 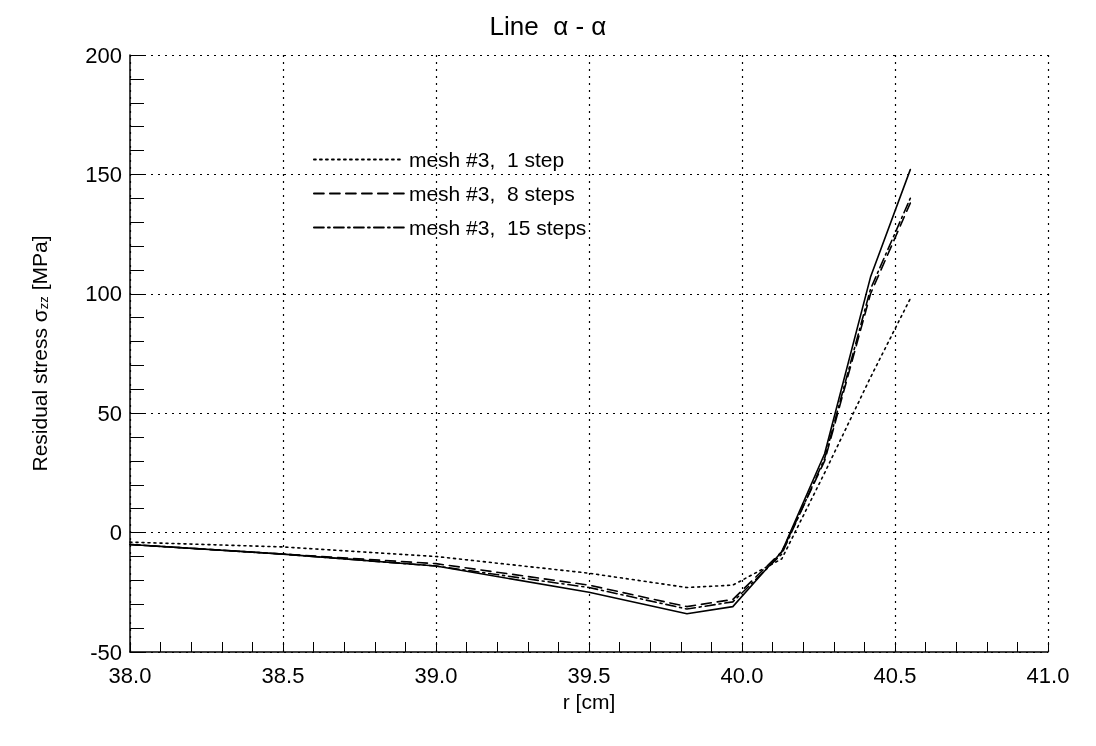 I want to click on y-tick-label: 50, so click(x=109, y=413).